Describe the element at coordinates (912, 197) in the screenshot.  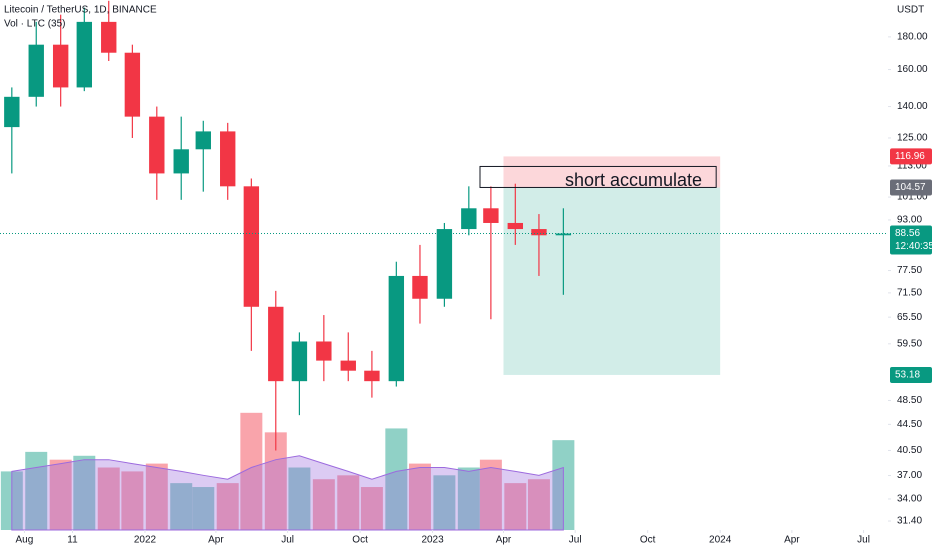
I see `y-tick-label: 101.00` at that location.